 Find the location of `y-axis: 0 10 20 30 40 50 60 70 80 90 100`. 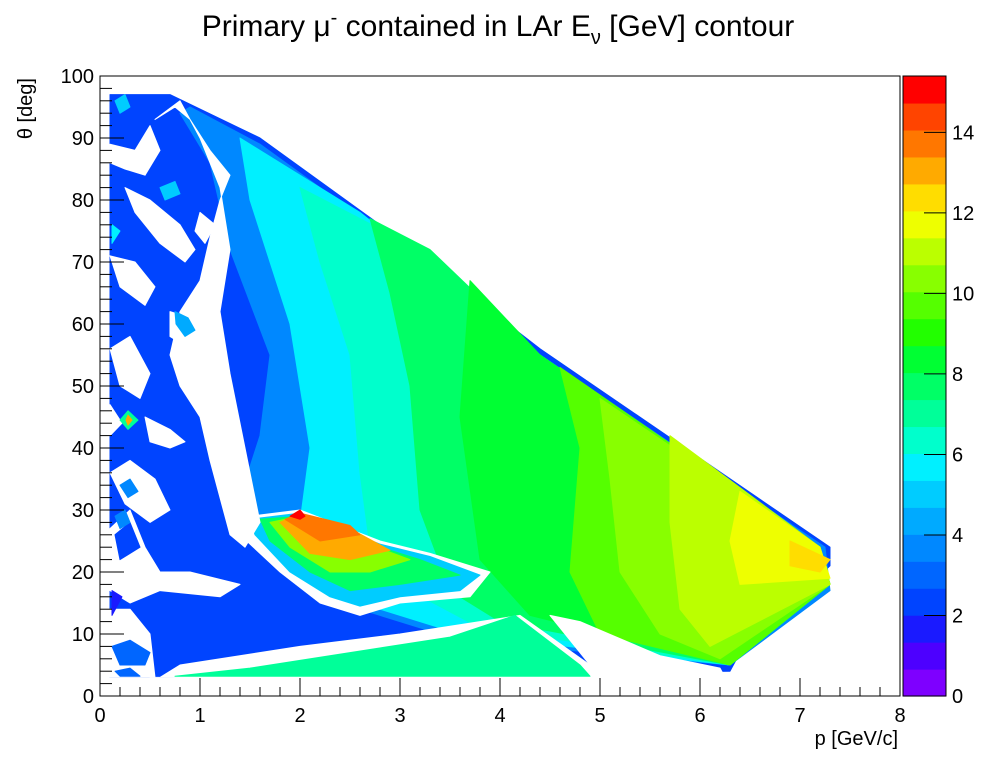

y-axis: 0 10 20 30 40 50 60 70 80 90 100 is located at coordinates (92, 387).